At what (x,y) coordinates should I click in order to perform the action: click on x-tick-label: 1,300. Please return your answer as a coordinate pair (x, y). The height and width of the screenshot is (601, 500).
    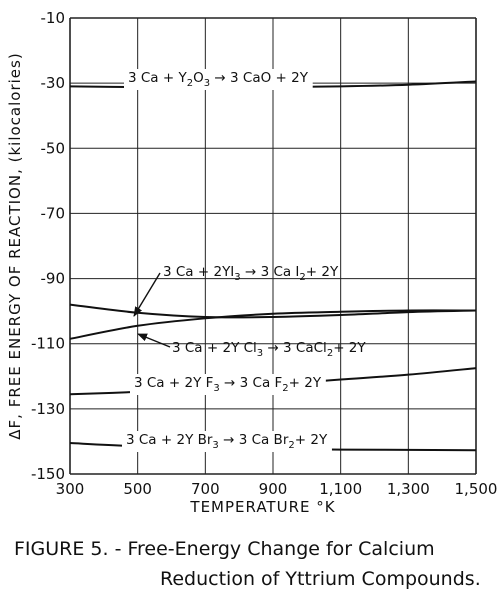
    Looking at the image, I should click on (408, 489).